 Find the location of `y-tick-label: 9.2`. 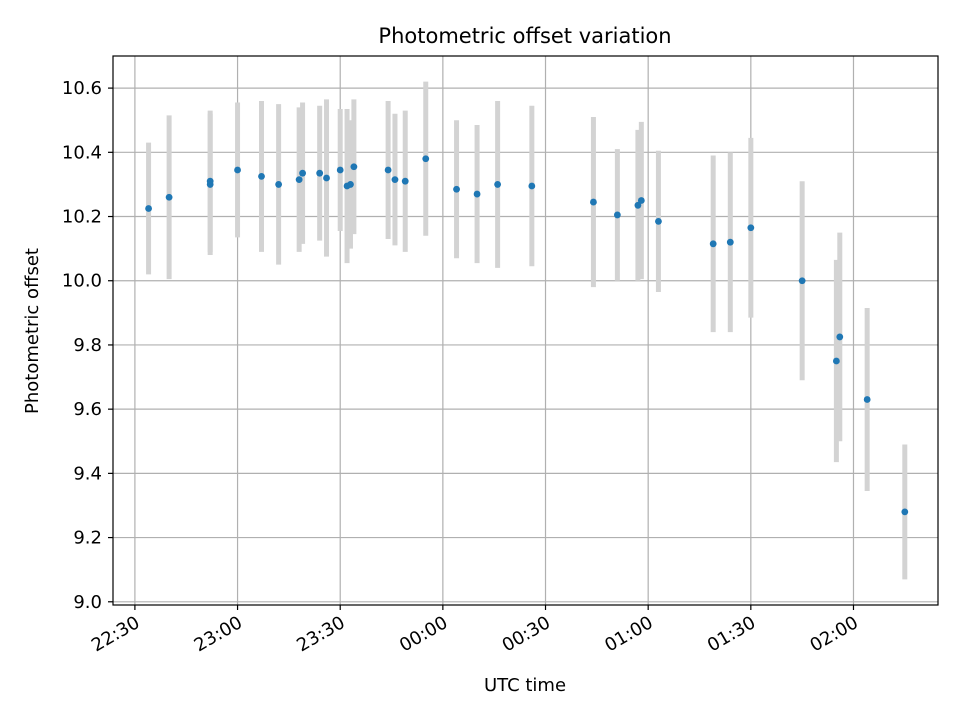

y-tick-label: 9.2 is located at coordinates (87, 538).